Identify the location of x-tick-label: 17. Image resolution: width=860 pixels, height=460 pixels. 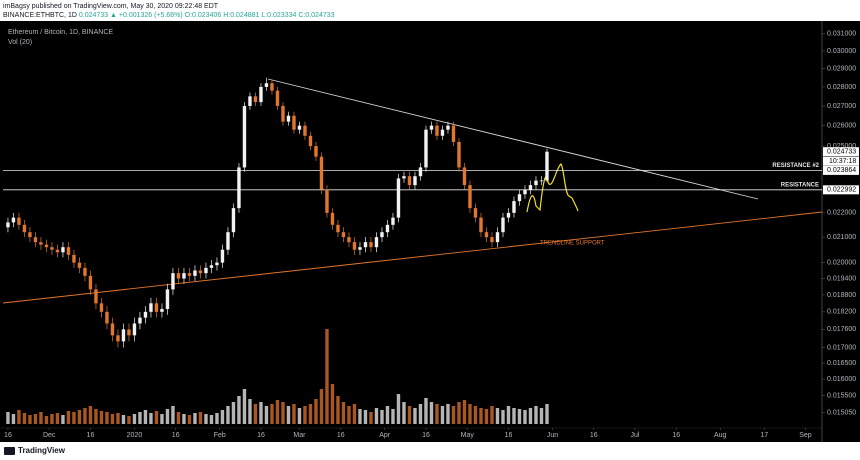
(764, 435).